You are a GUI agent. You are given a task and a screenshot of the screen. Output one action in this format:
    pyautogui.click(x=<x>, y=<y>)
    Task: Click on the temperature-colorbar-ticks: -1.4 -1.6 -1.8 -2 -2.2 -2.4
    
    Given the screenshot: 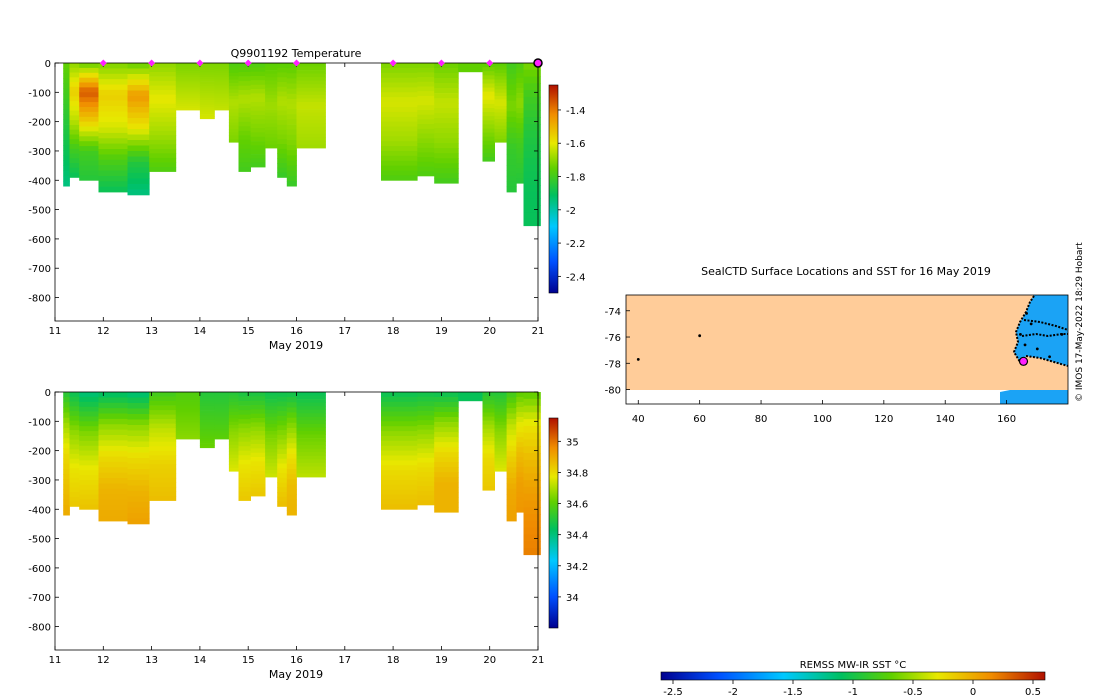 What is the action you would take?
    pyautogui.click(x=572, y=194)
    